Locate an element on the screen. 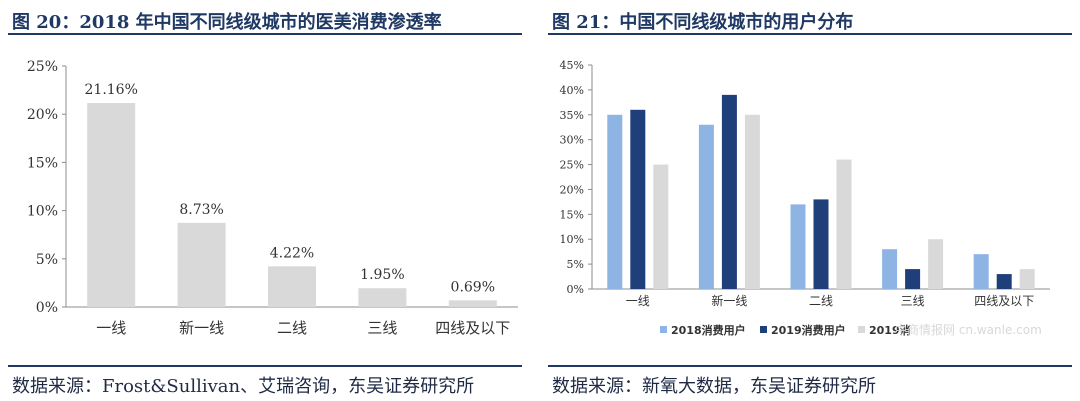 The image size is (1080, 401). y-tick-label: 45% is located at coordinates (572, 65).